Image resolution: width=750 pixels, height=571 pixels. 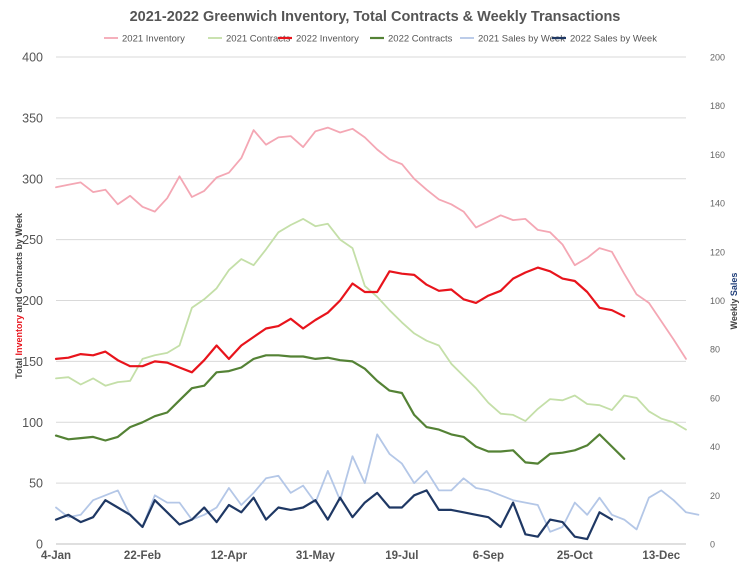 I want to click on legend-label: 2022 Sales by Week, so click(x=613, y=39).